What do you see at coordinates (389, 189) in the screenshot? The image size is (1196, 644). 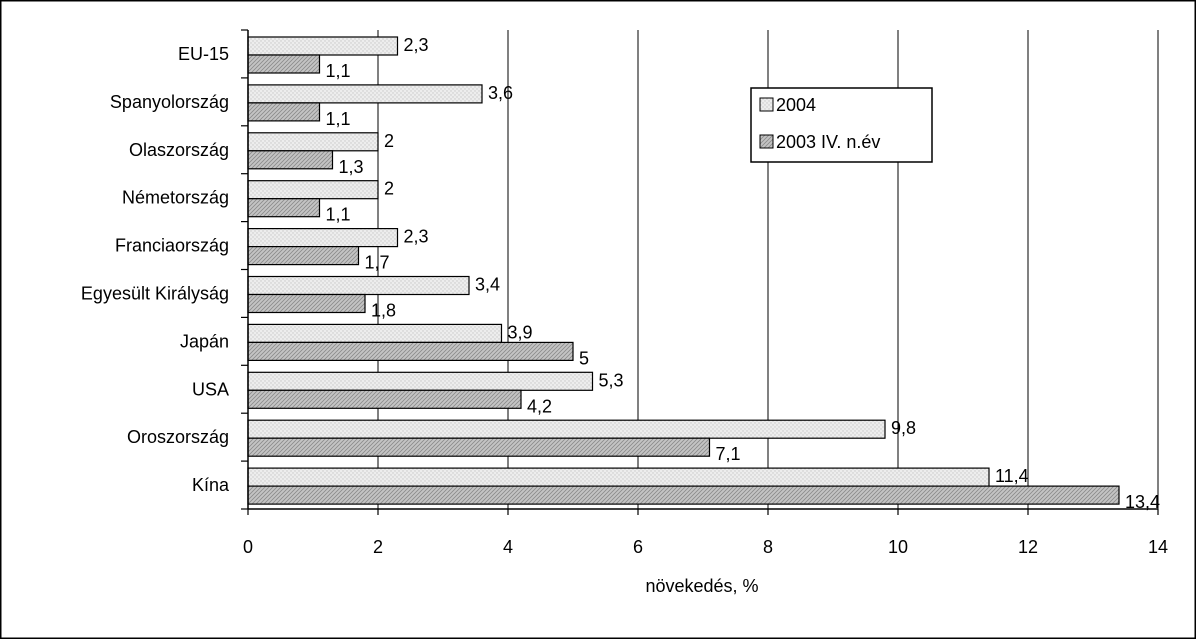 I see `data-label-2004-3: 2` at bounding box center [389, 189].